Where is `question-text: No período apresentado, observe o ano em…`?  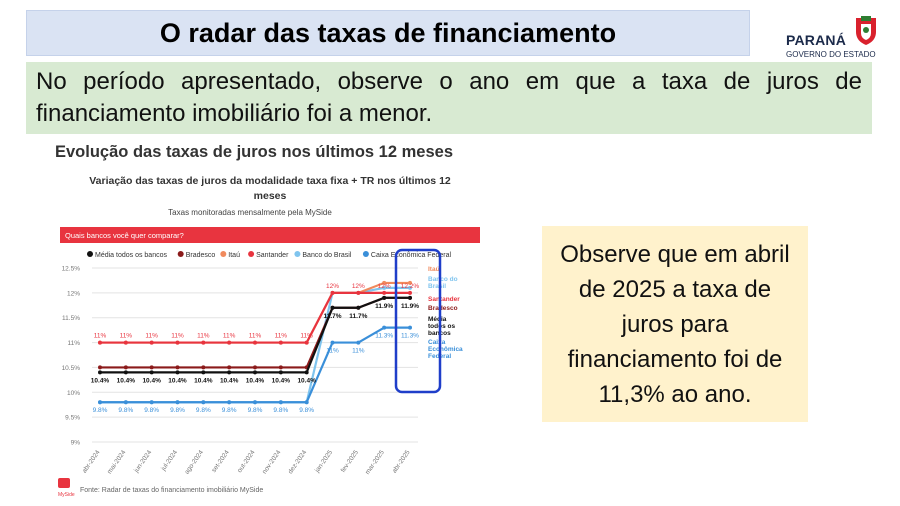
question-text: No período apresentado, observe o ano em… is located at coordinates (449, 97).